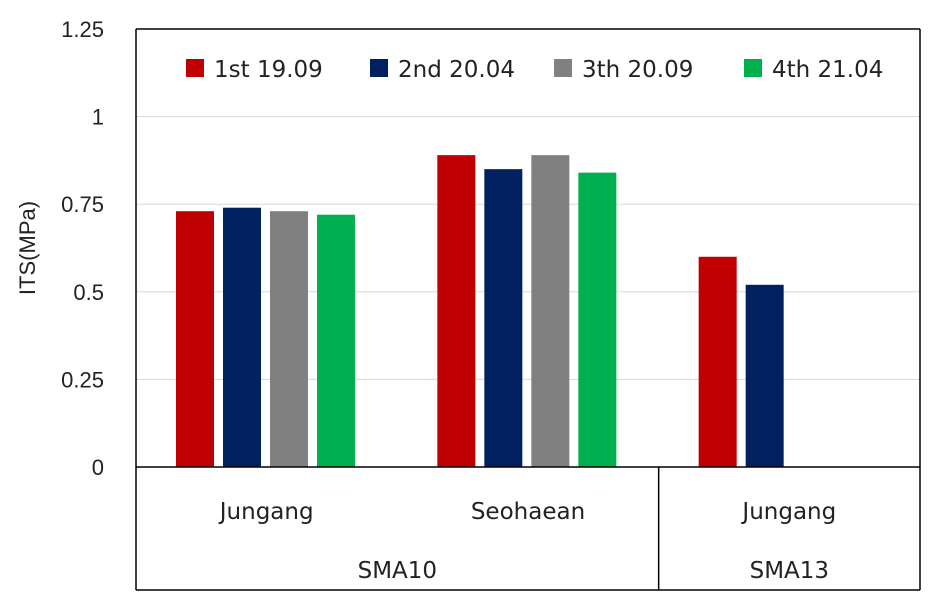 The image size is (933, 603). What do you see at coordinates (528, 512) in the screenshot?
I see `category-label: Seohaean` at bounding box center [528, 512].